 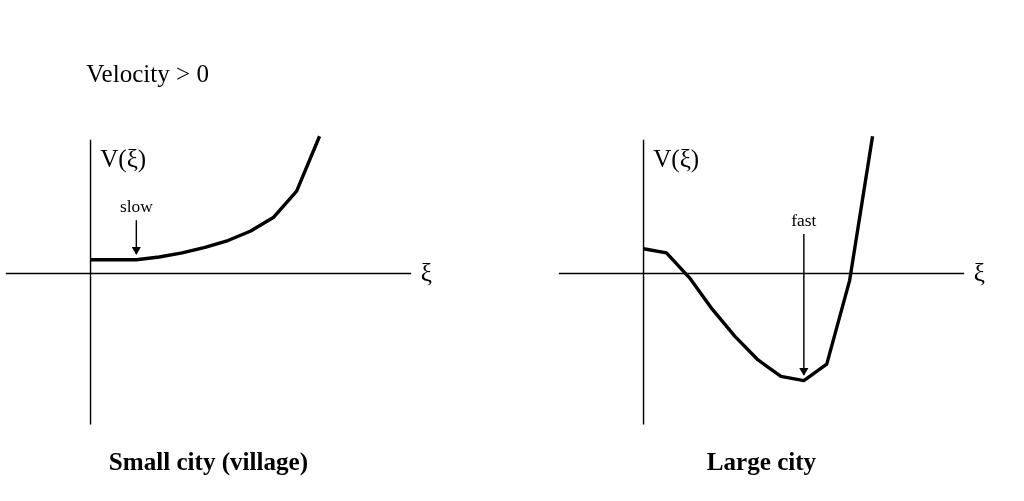 I want to click on annotation: fast, so click(x=804, y=221).